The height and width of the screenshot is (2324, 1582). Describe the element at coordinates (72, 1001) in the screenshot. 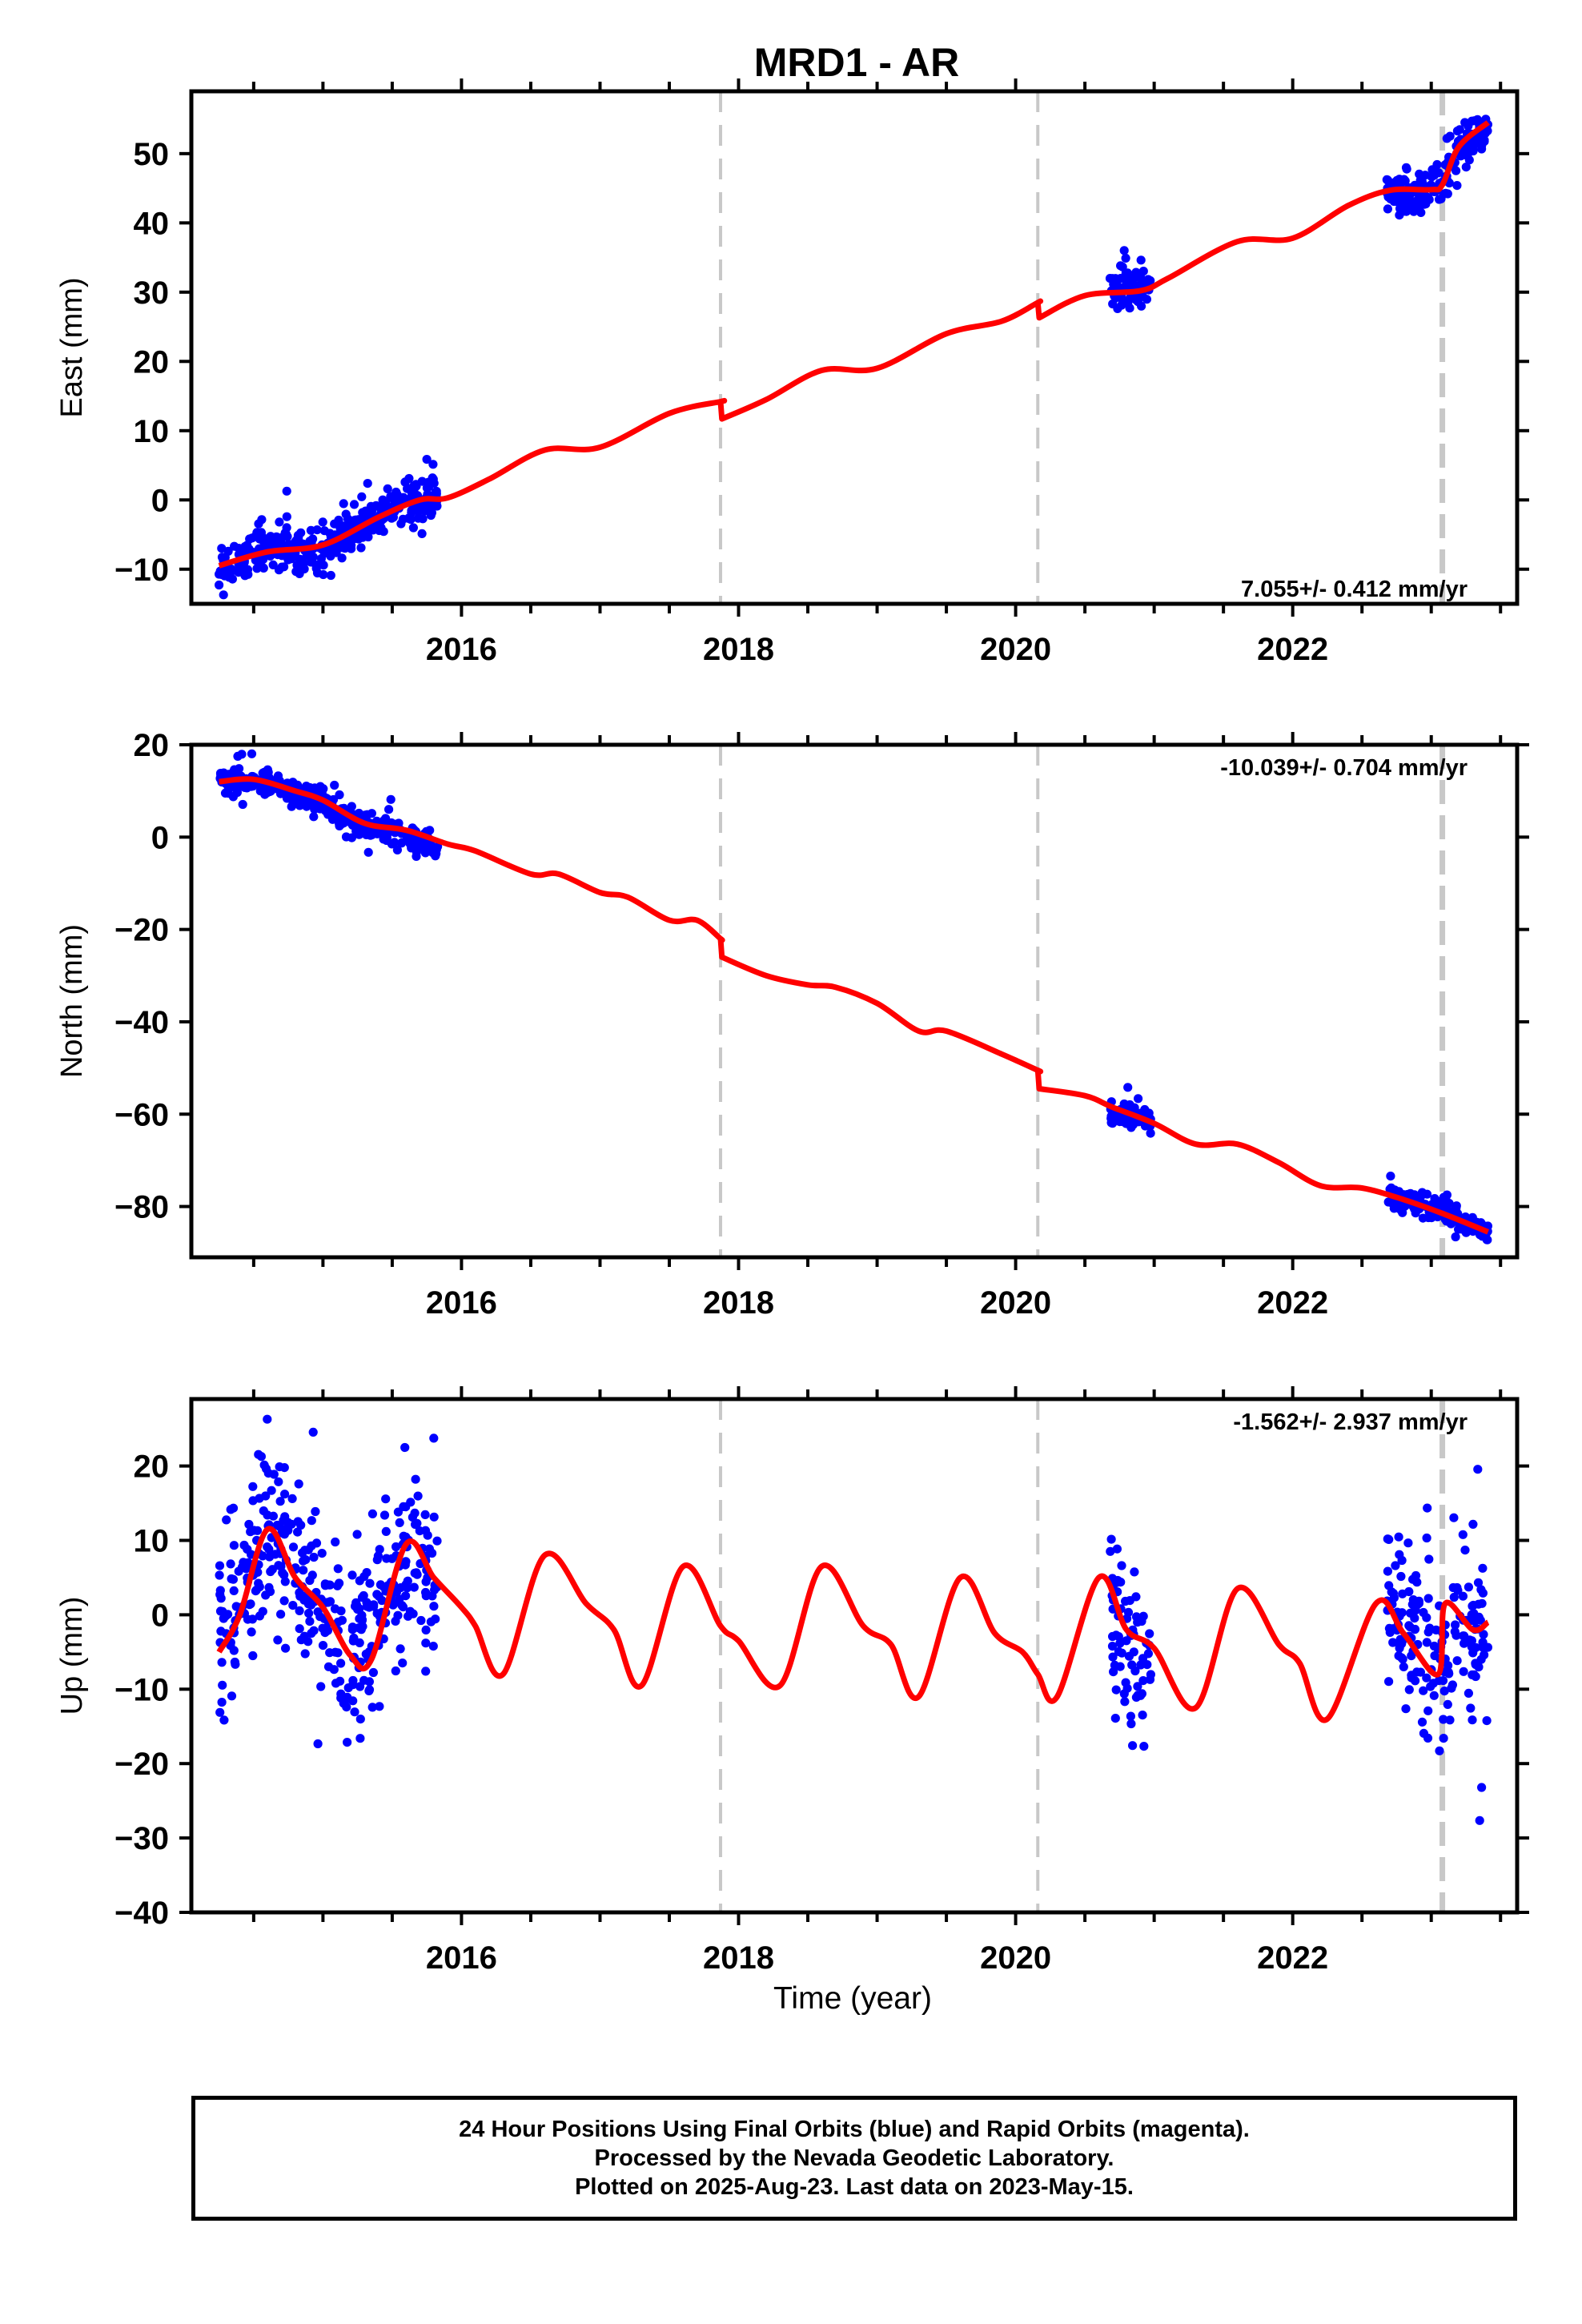

I see `north-y-axis-label: North (mm)` at that location.